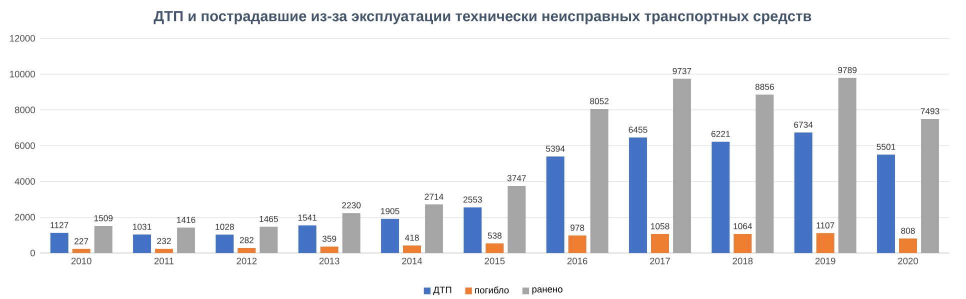  Describe the element at coordinates (908, 261) in the screenshot. I see `x-tick-label: 2020` at that location.